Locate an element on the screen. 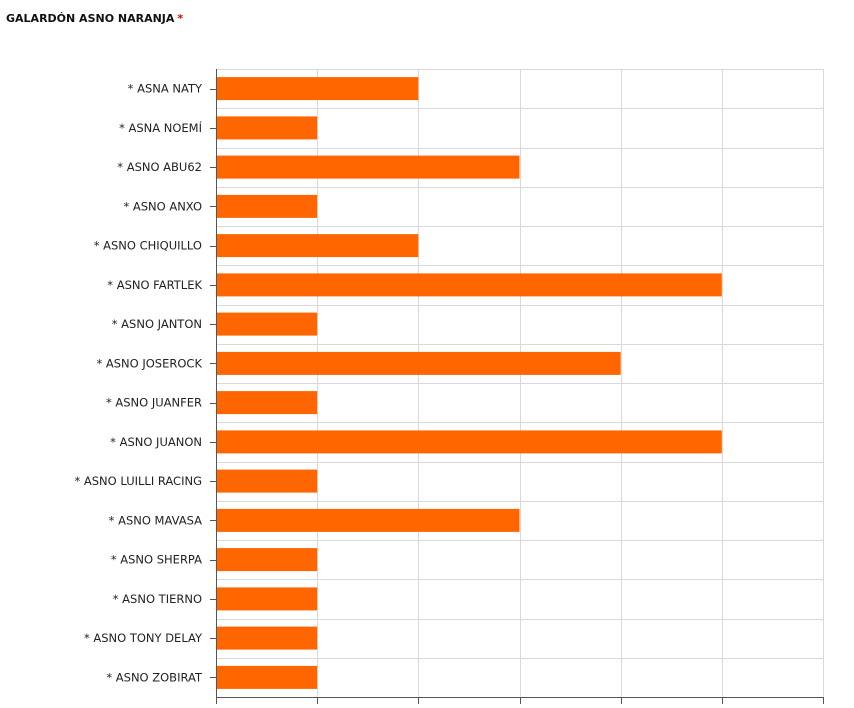 This screenshot has height=708, width=854. category-label: * ASNO JOSEROCK is located at coordinates (149, 363).